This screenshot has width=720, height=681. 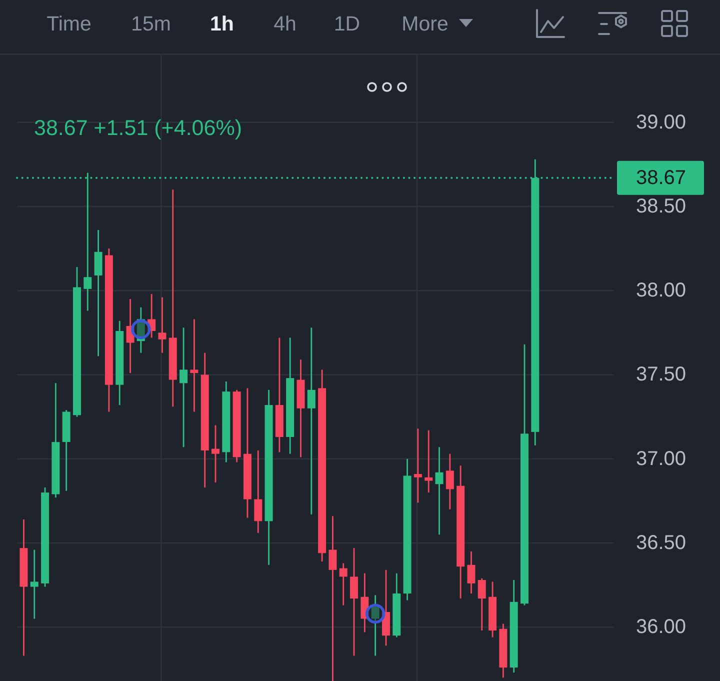 I want to click on y-tick-label: 38.50, so click(x=661, y=206).